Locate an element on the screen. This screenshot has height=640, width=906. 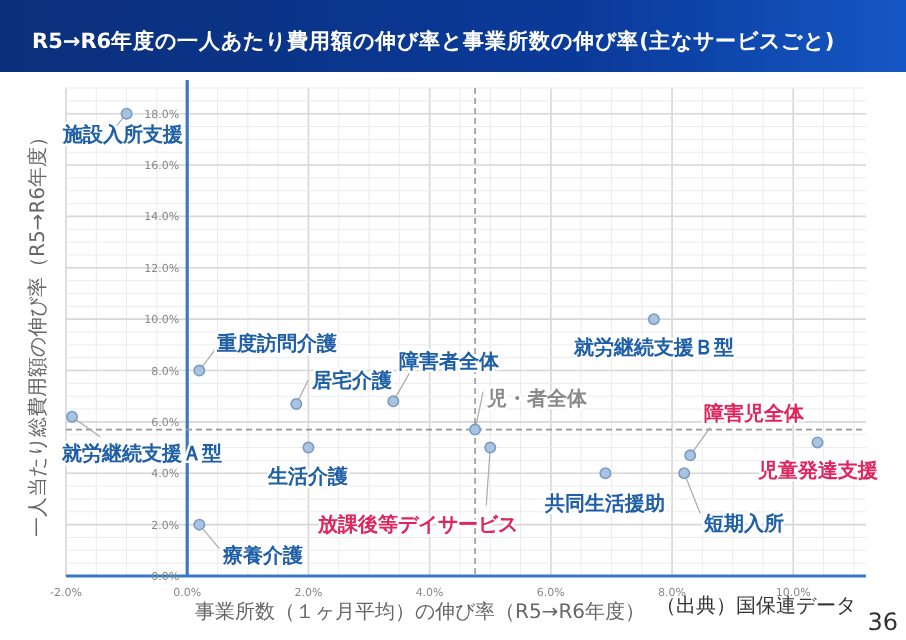
annotation: 居宅介護 is located at coordinates (351, 380).